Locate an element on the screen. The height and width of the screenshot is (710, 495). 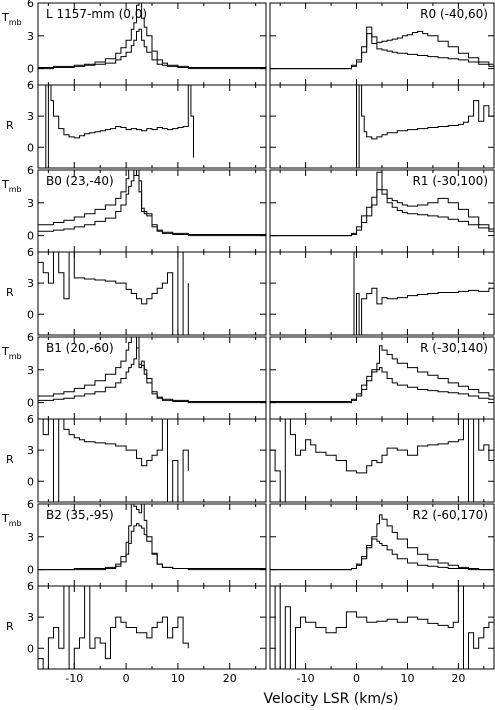
panel-2: R0 (-40,60) is located at coordinates (382, 85).